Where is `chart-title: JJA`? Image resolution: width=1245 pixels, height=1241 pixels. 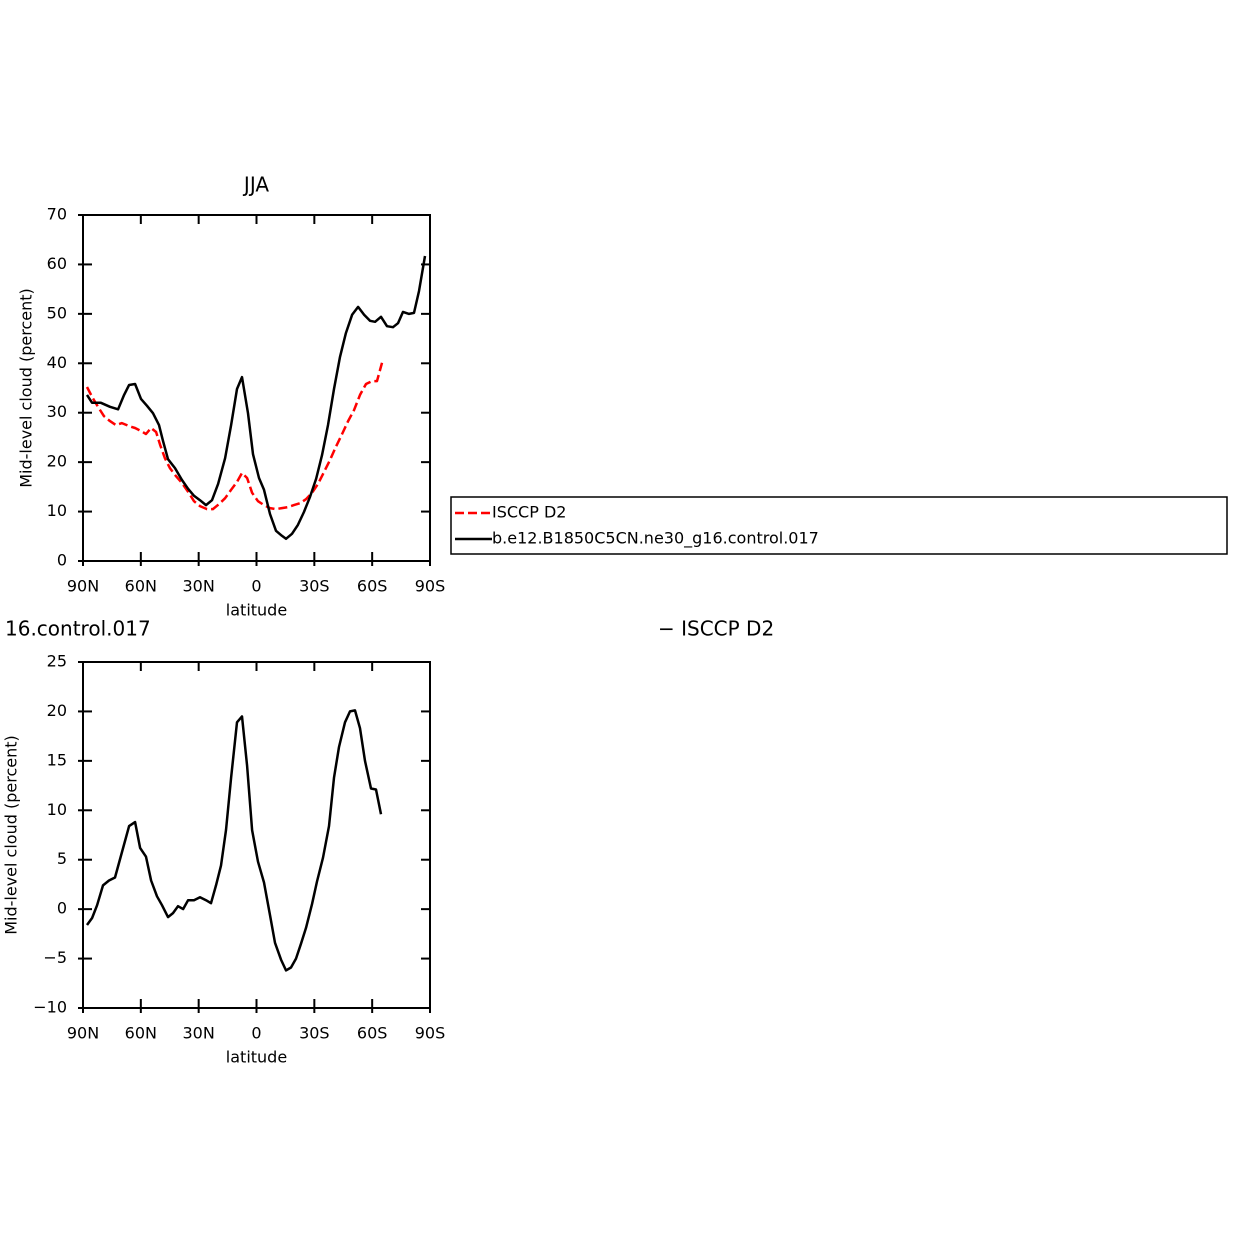
chart-title: JJA is located at coordinates (255, 185).